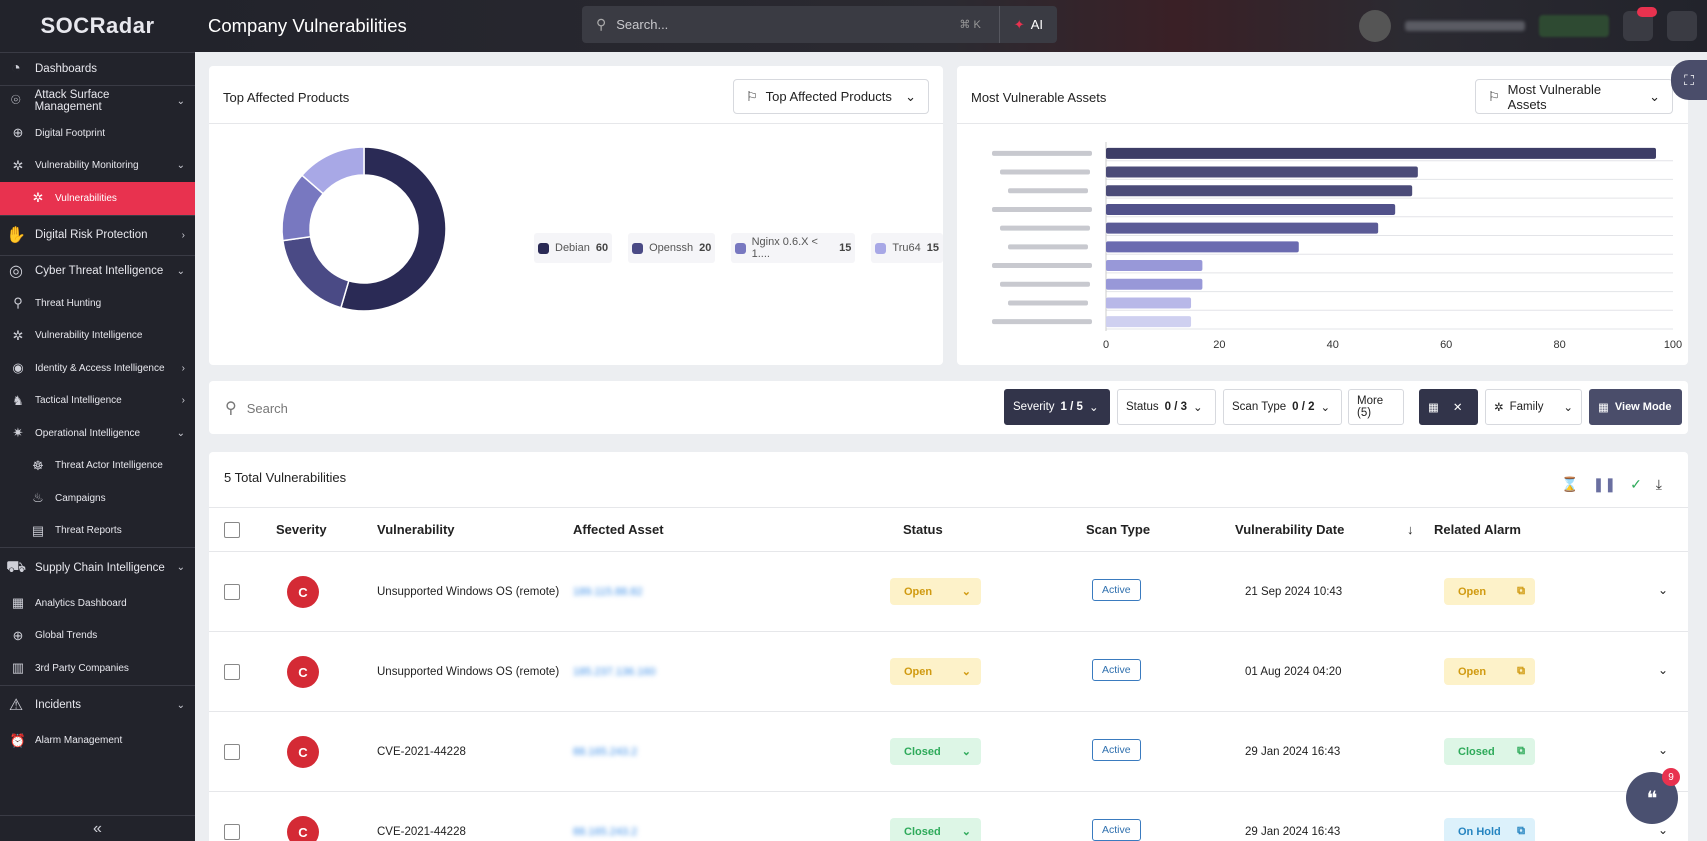  I want to click on sidebar-item-identity: ◉ Identity & Access Intelligence ›, so click(97, 368).